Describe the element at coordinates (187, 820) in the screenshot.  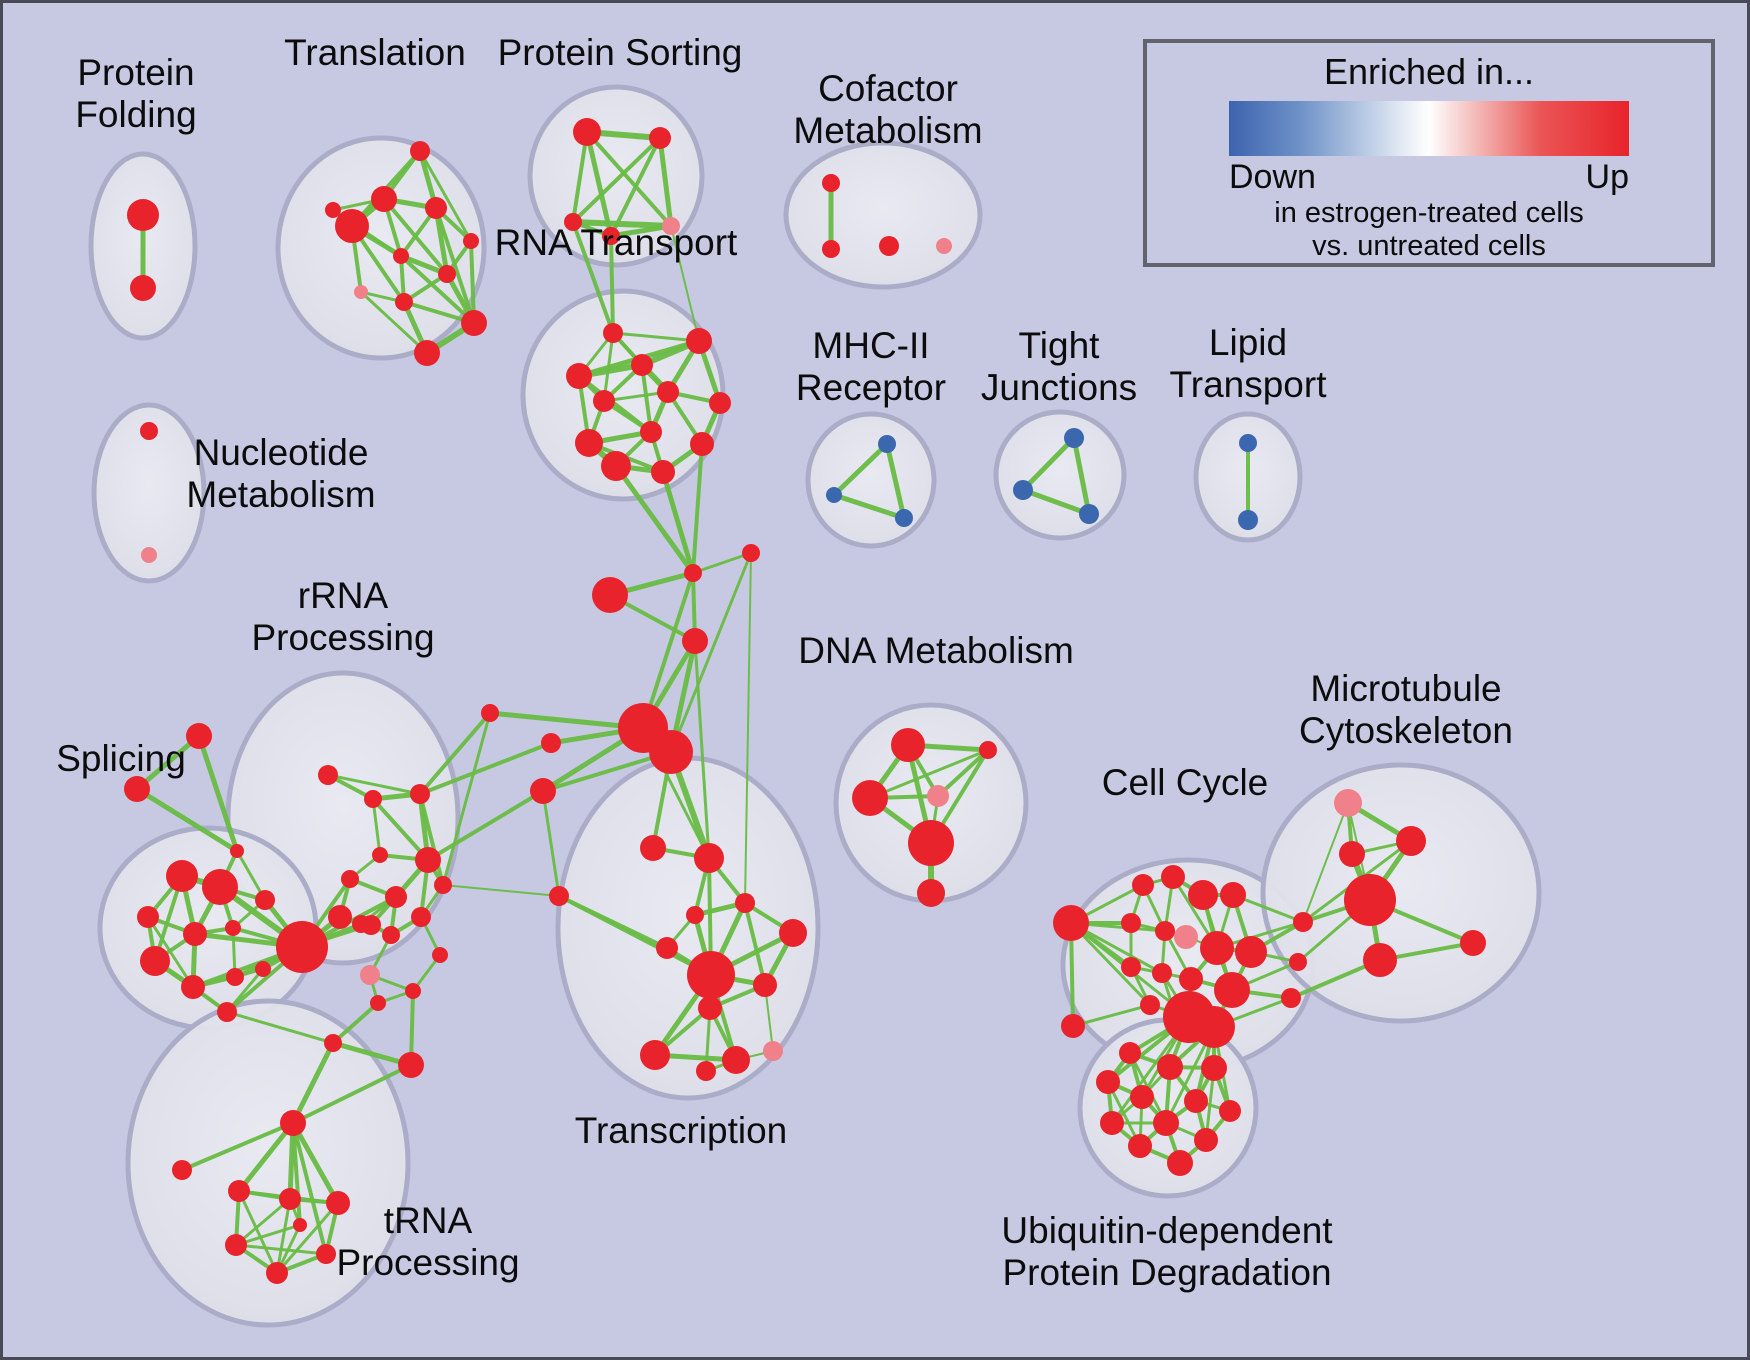
I see `edge-x2t-x3t` at that location.